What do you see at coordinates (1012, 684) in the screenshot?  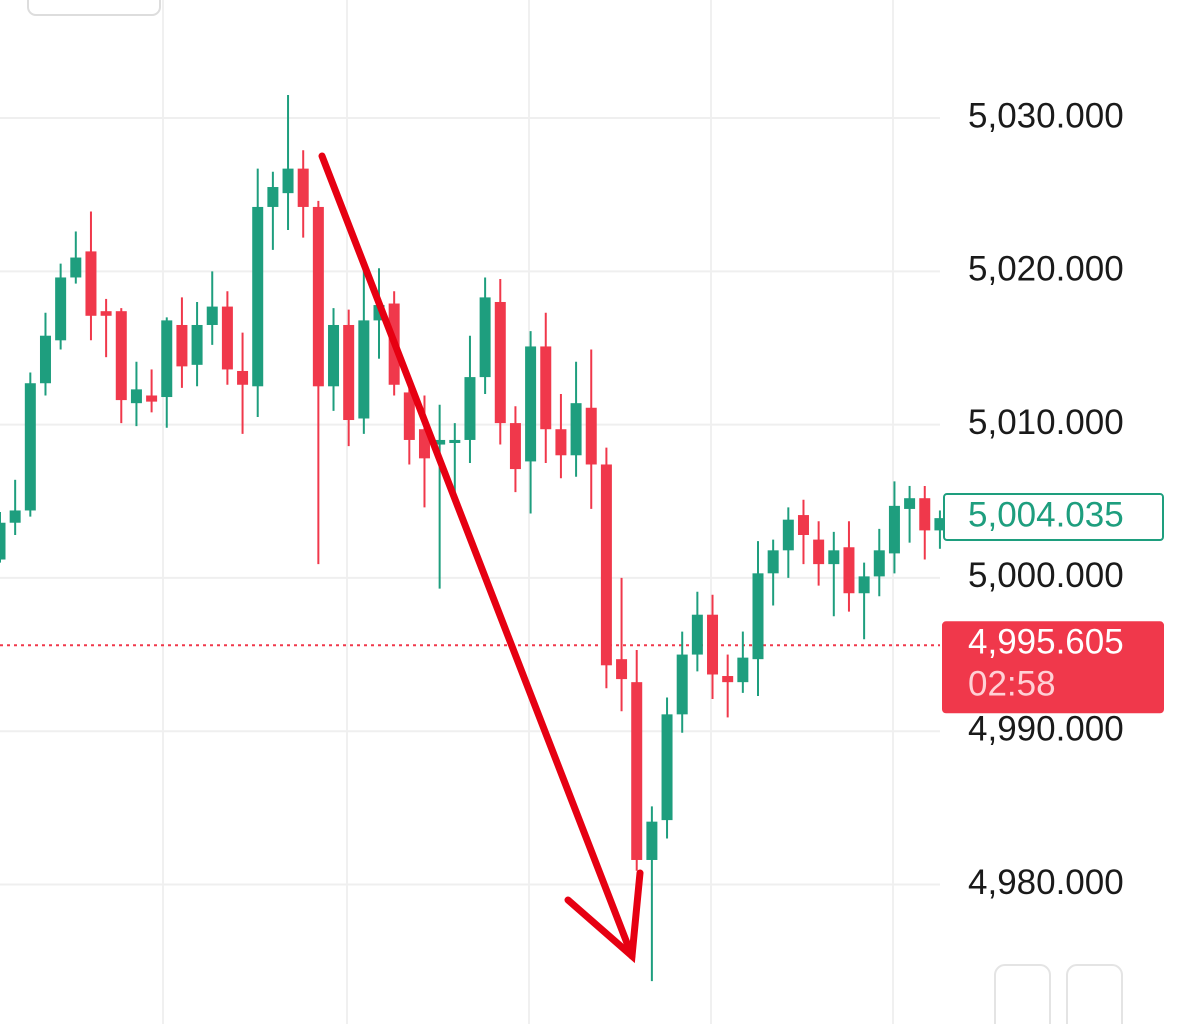 I see `countdown: 02:58` at bounding box center [1012, 684].